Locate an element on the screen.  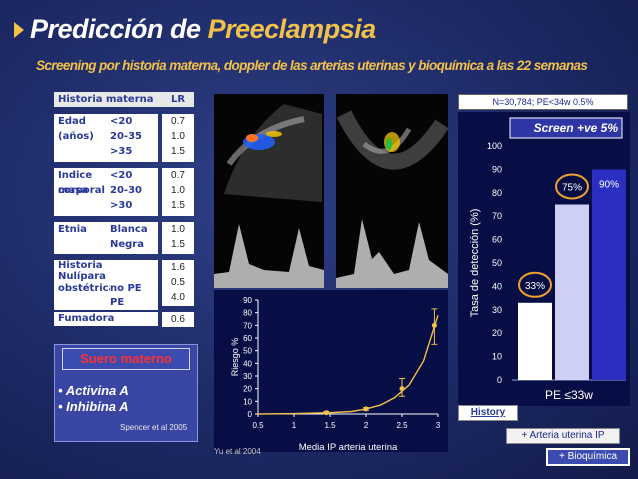
bar-value-label: 75% is located at coordinates (572, 188).